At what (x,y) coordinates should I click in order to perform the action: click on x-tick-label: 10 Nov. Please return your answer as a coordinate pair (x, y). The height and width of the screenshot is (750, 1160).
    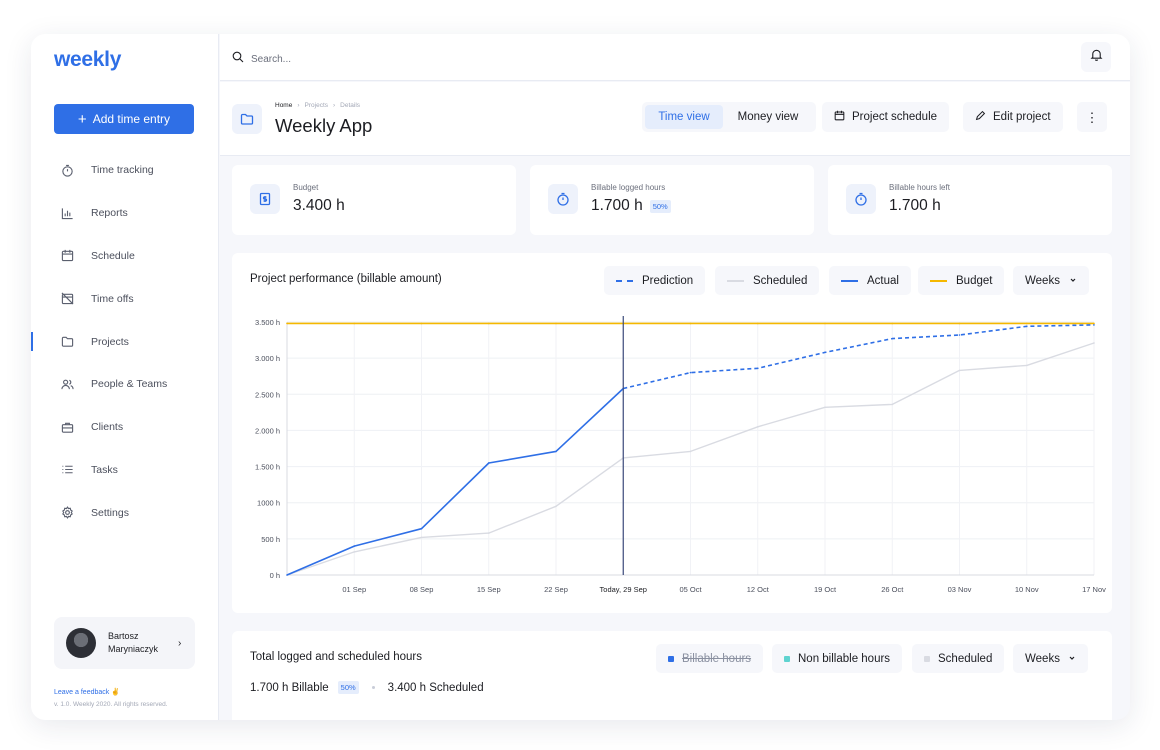
    Looking at the image, I should click on (1027, 589).